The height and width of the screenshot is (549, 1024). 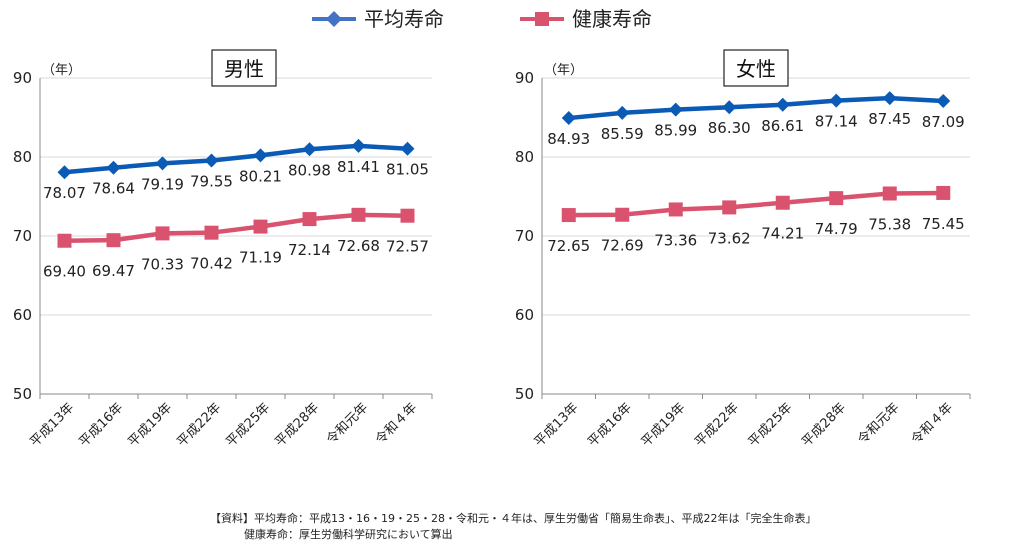 What do you see at coordinates (358, 167) in the screenshot?
I see `data-label-average: 81.41` at bounding box center [358, 167].